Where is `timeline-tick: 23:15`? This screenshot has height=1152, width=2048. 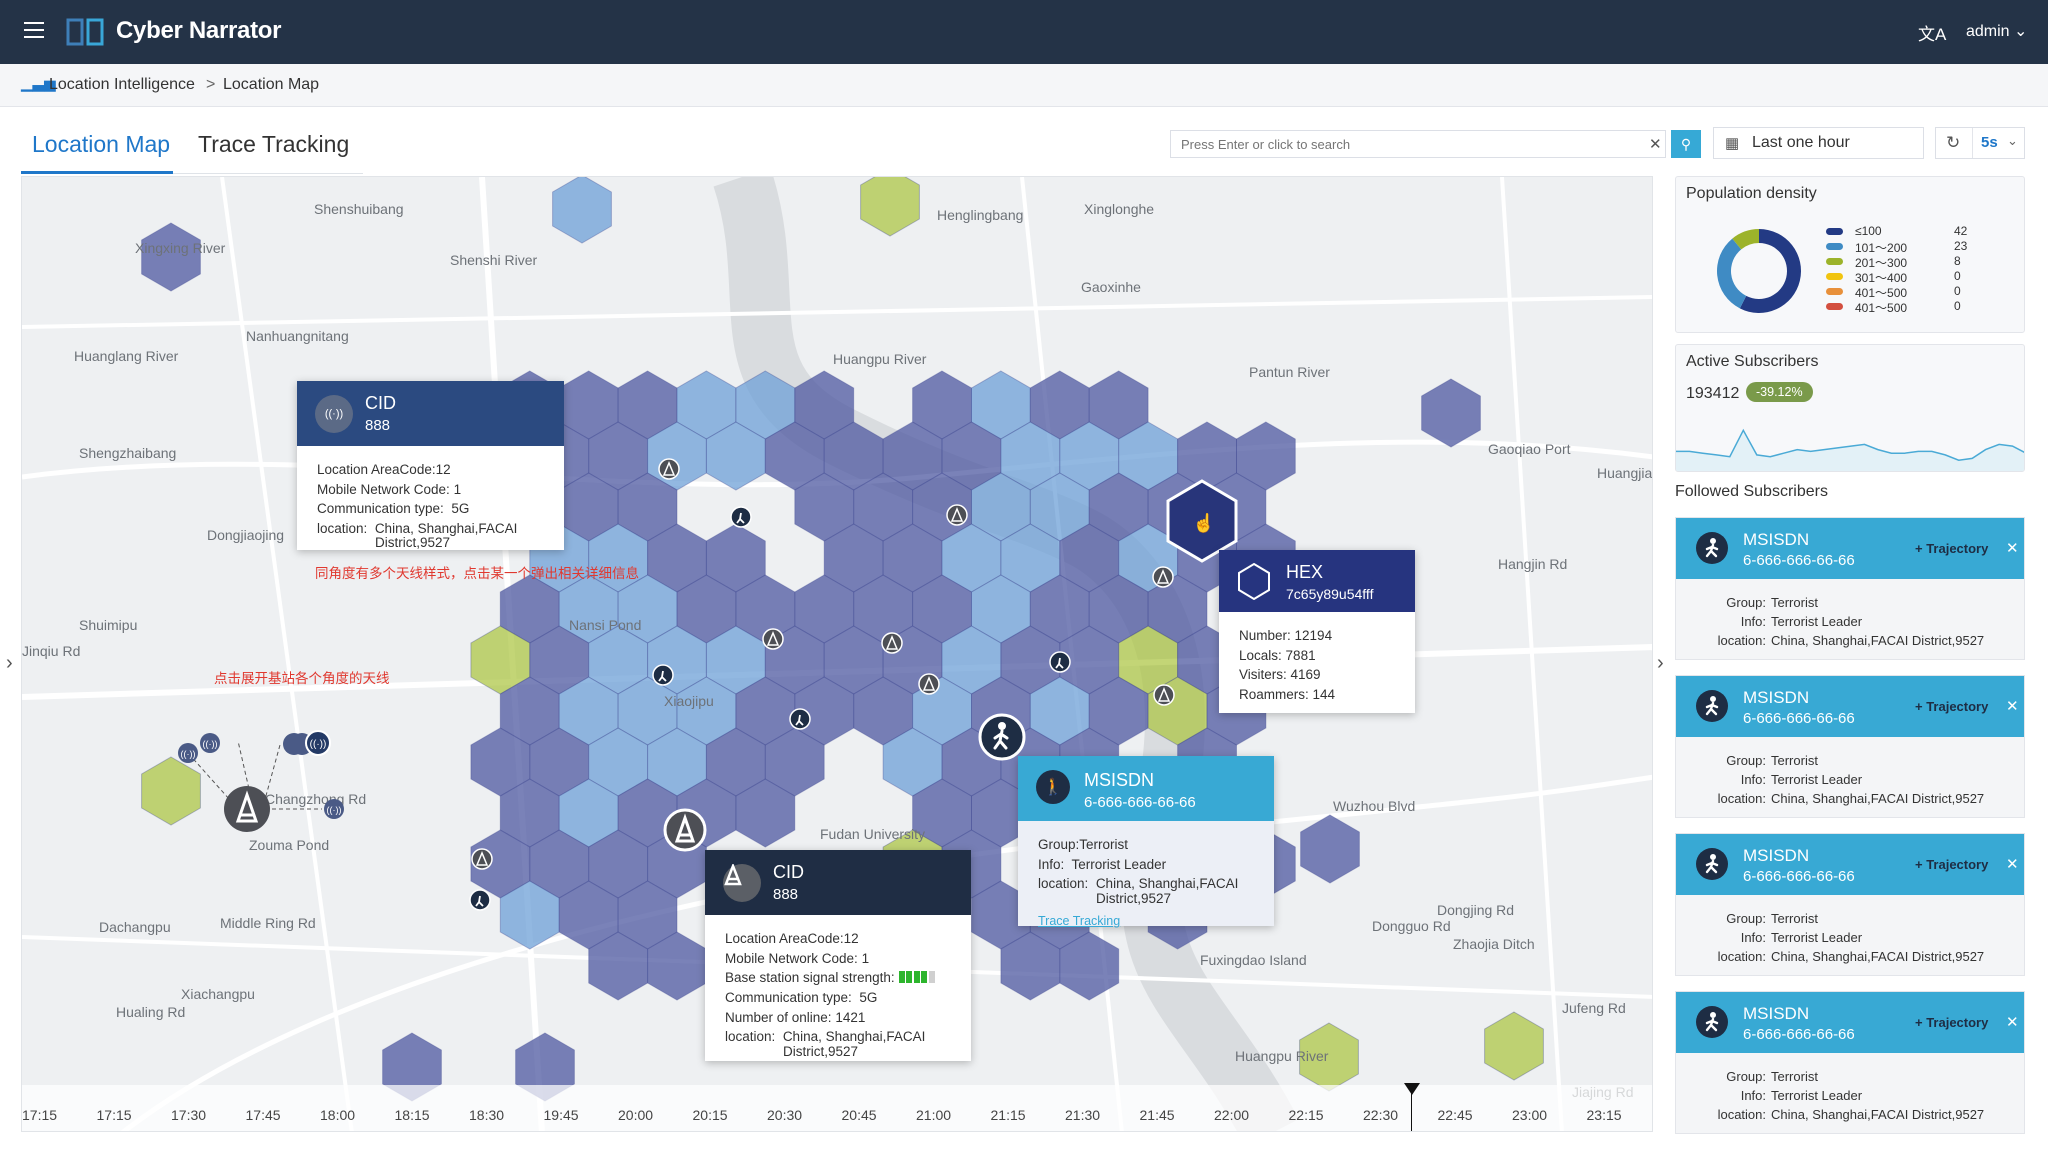 timeline-tick: 23:15 is located at coordinates (1604, 1115).